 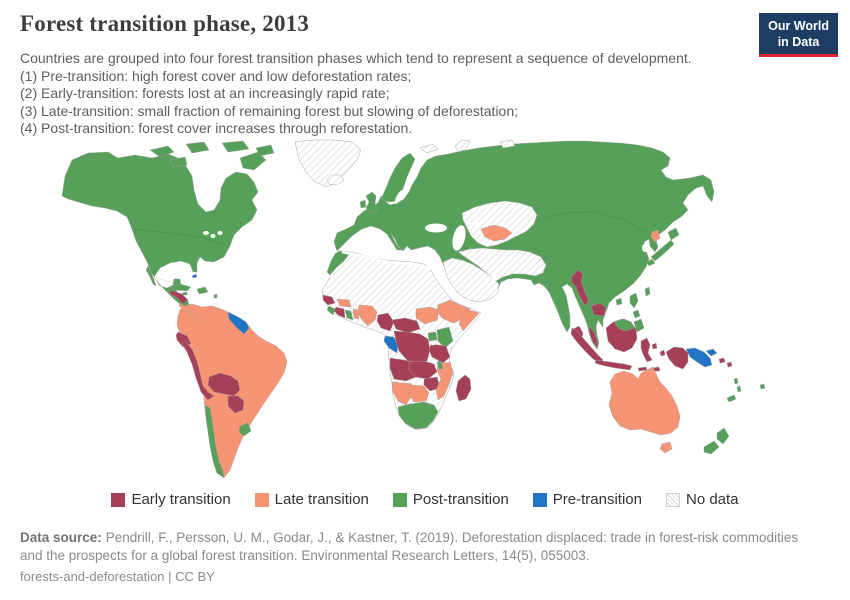 I want to click on region-malay-peninsula, so click(x=593, y=337).